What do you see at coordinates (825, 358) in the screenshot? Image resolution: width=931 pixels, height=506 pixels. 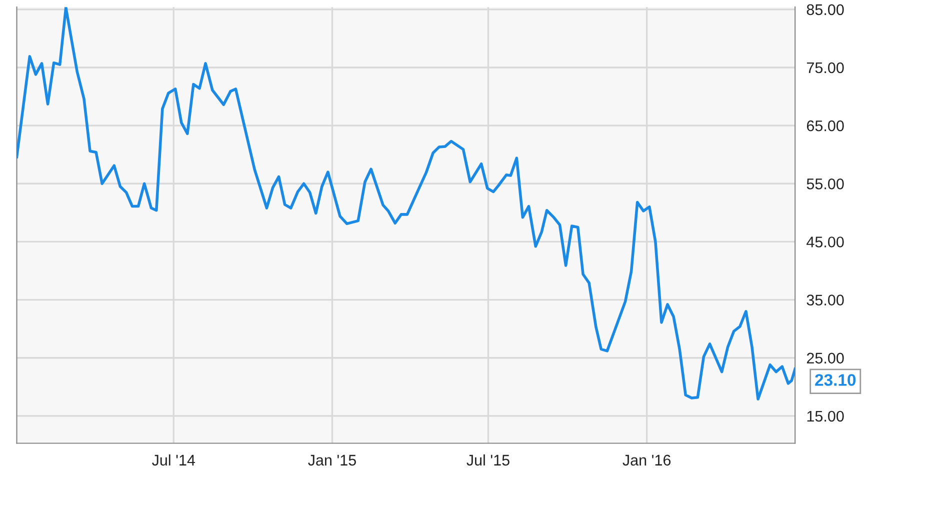 I see `y-tick-label: 25.00` at bounding box center [825, 358].